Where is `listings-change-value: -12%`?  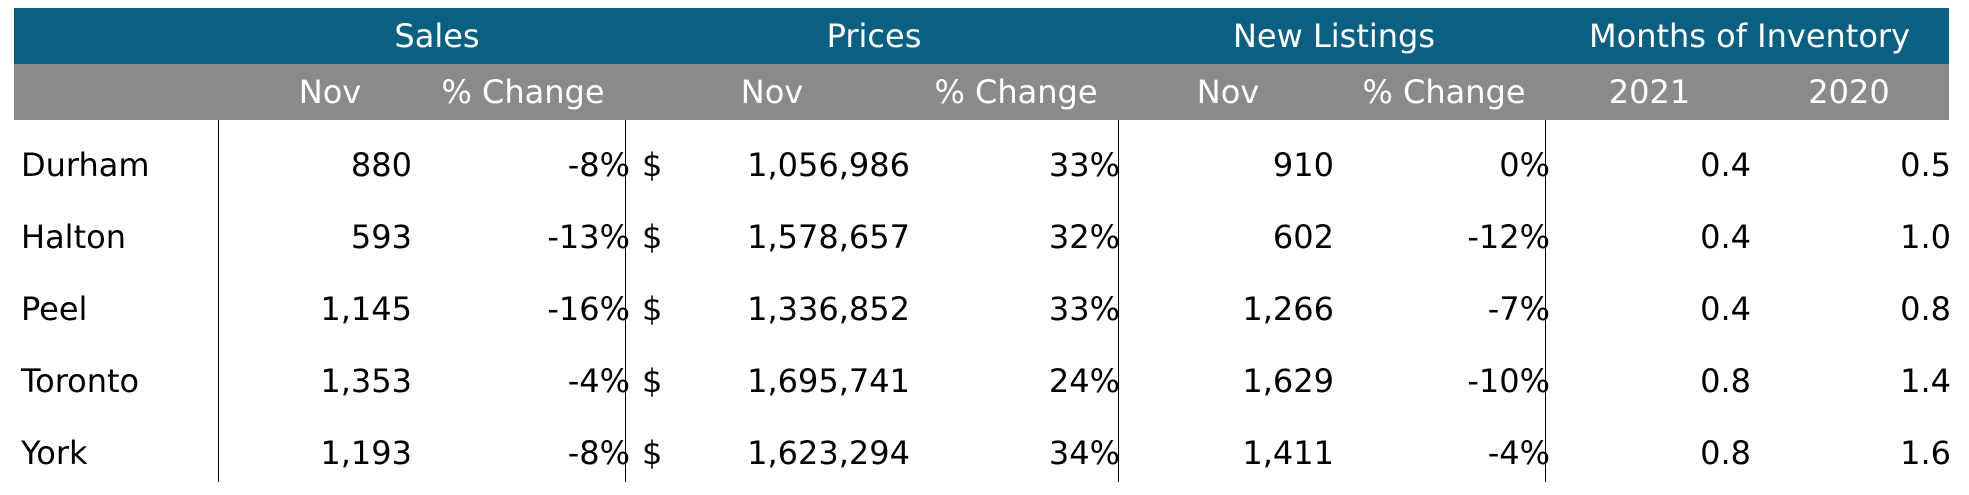
listings-change-value: -12% is located at coordinates (1508, 237).